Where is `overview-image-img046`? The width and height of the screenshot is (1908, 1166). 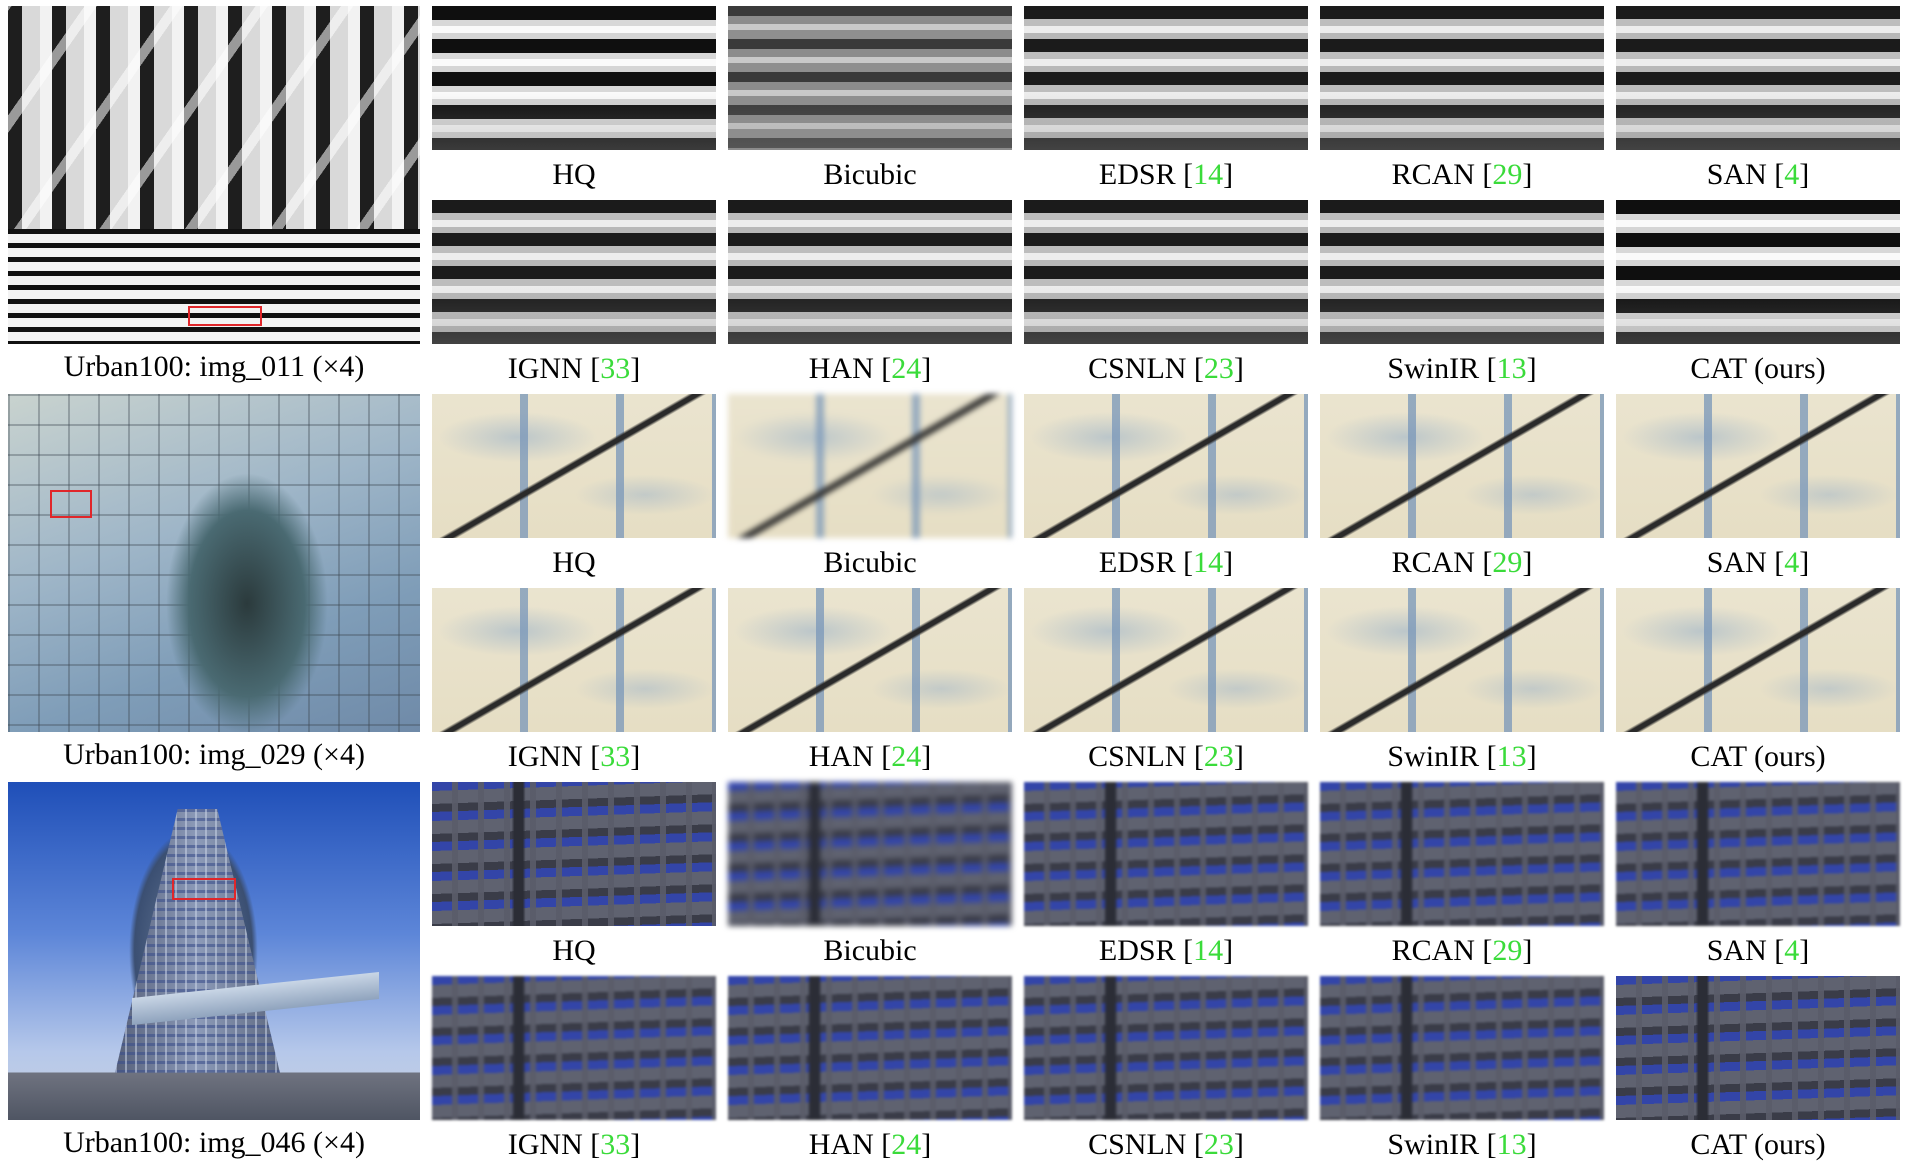
overview-image-img046 is located at coordinates (214, 951).